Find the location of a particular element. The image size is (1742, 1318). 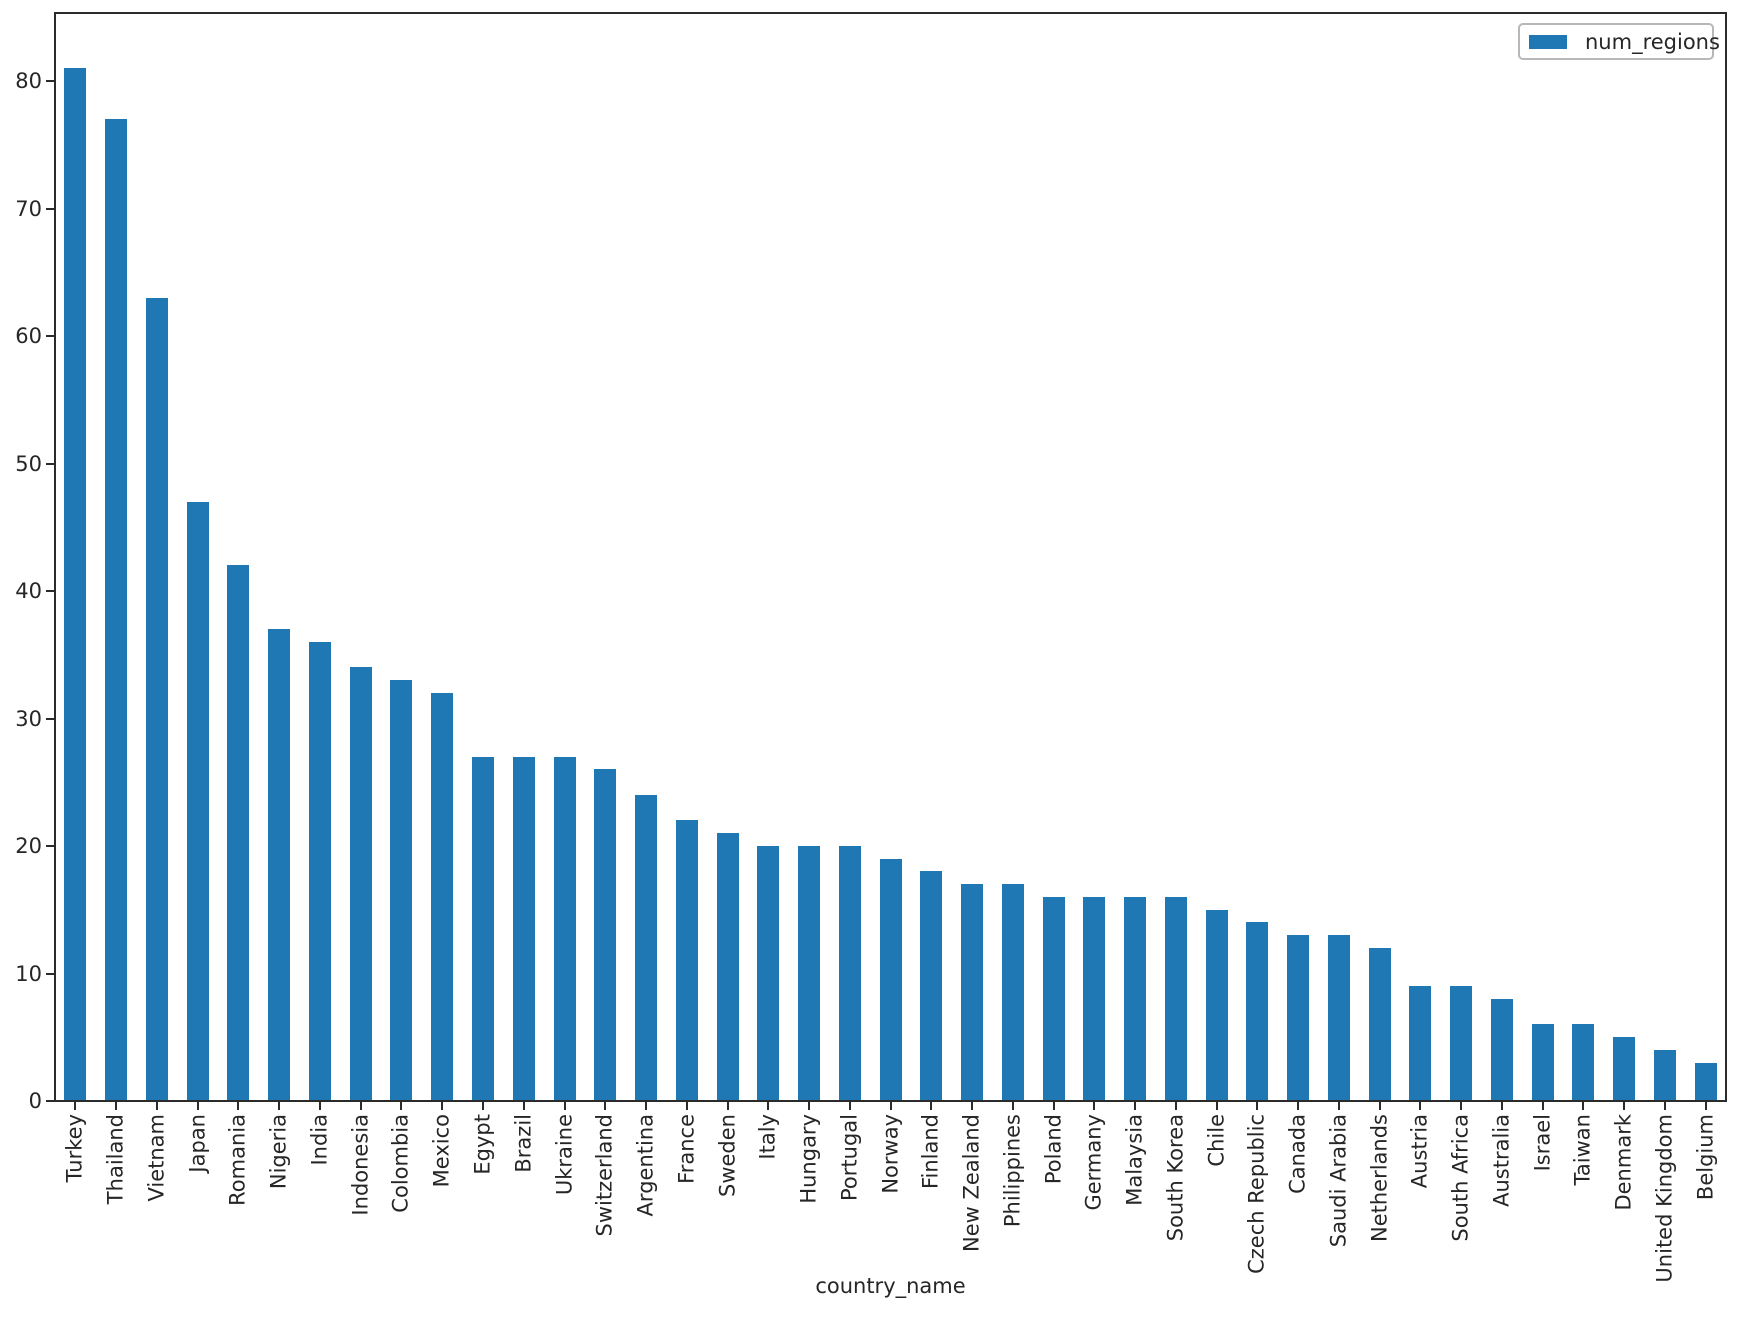

bar-switzerland is located at coordinates (605, 935).